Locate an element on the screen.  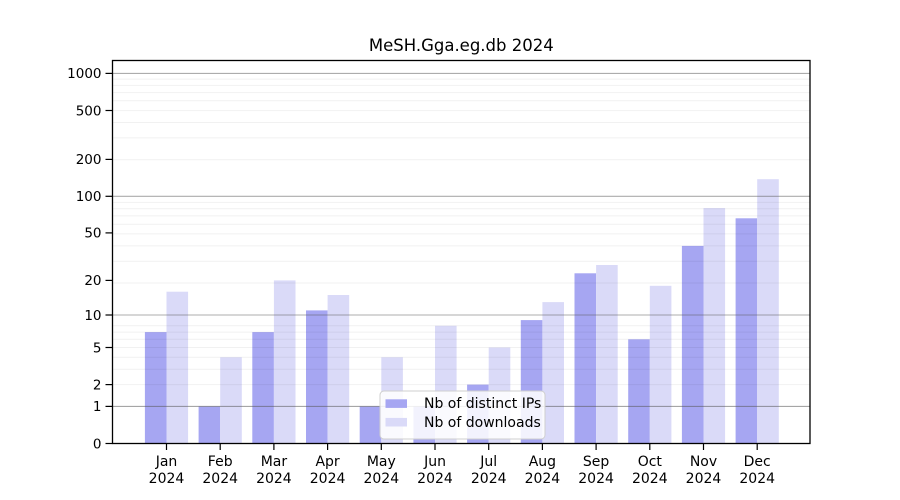
legend-swatch-distinct-ips is located at coordinates (396, 403).